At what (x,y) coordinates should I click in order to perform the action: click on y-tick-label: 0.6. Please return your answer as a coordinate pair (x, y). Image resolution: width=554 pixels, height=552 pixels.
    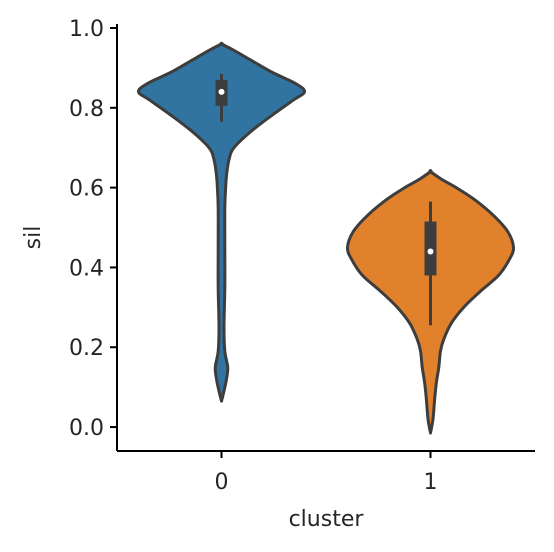
    Looking at the image, I should click on (86, 189).